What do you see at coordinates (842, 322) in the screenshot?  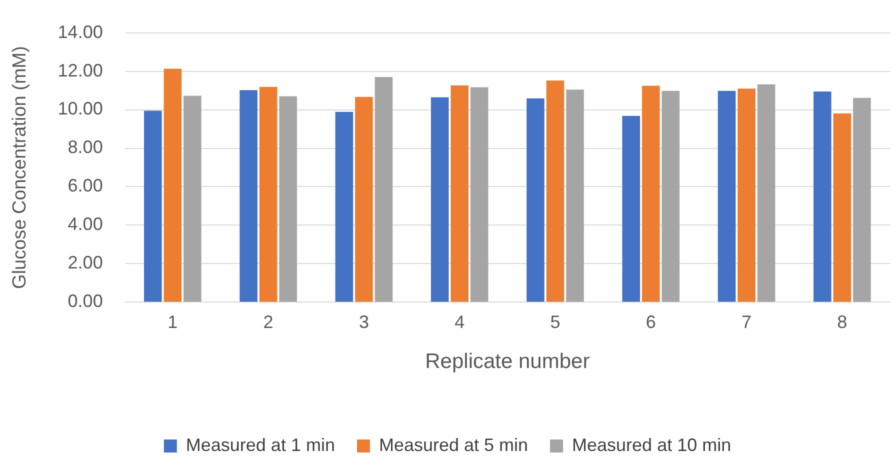 I see `x-tick-label: 8` at bounding box center [842, 322].